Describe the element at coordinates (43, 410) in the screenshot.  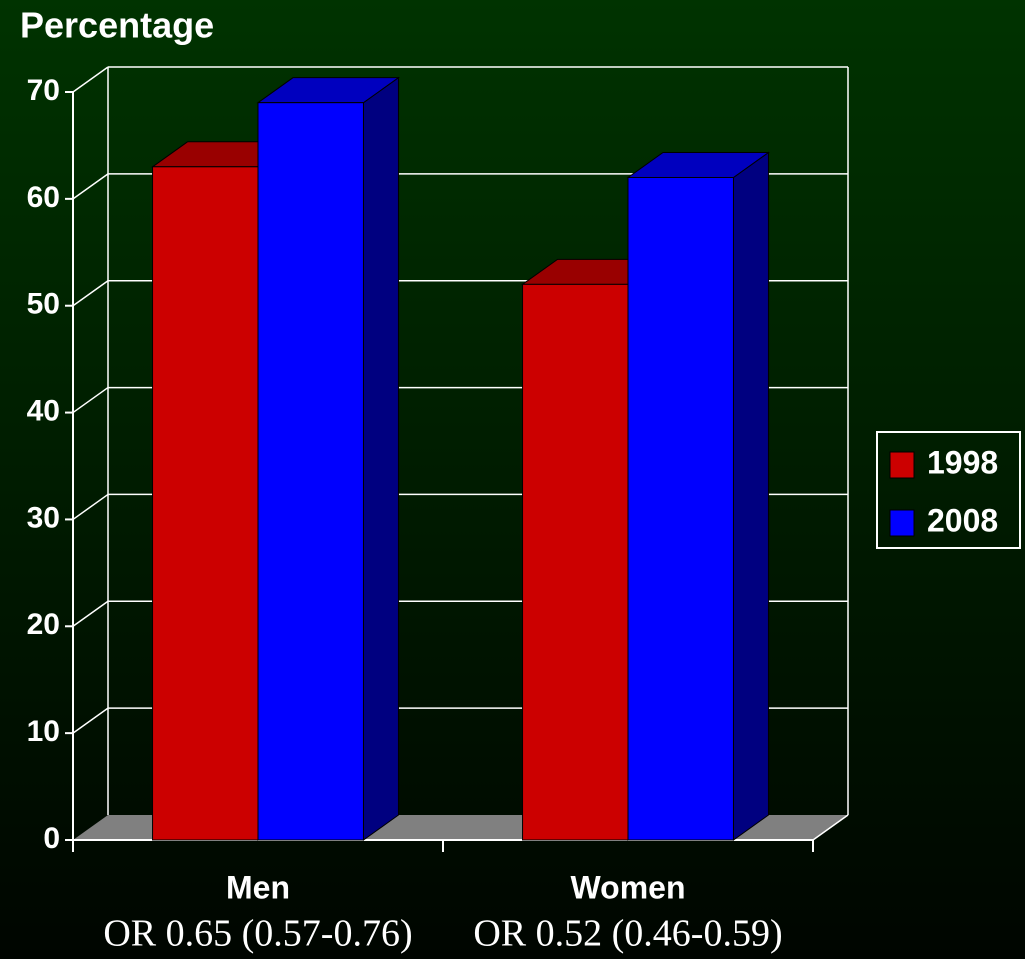
I see `y-tick-label: 40` at that location.